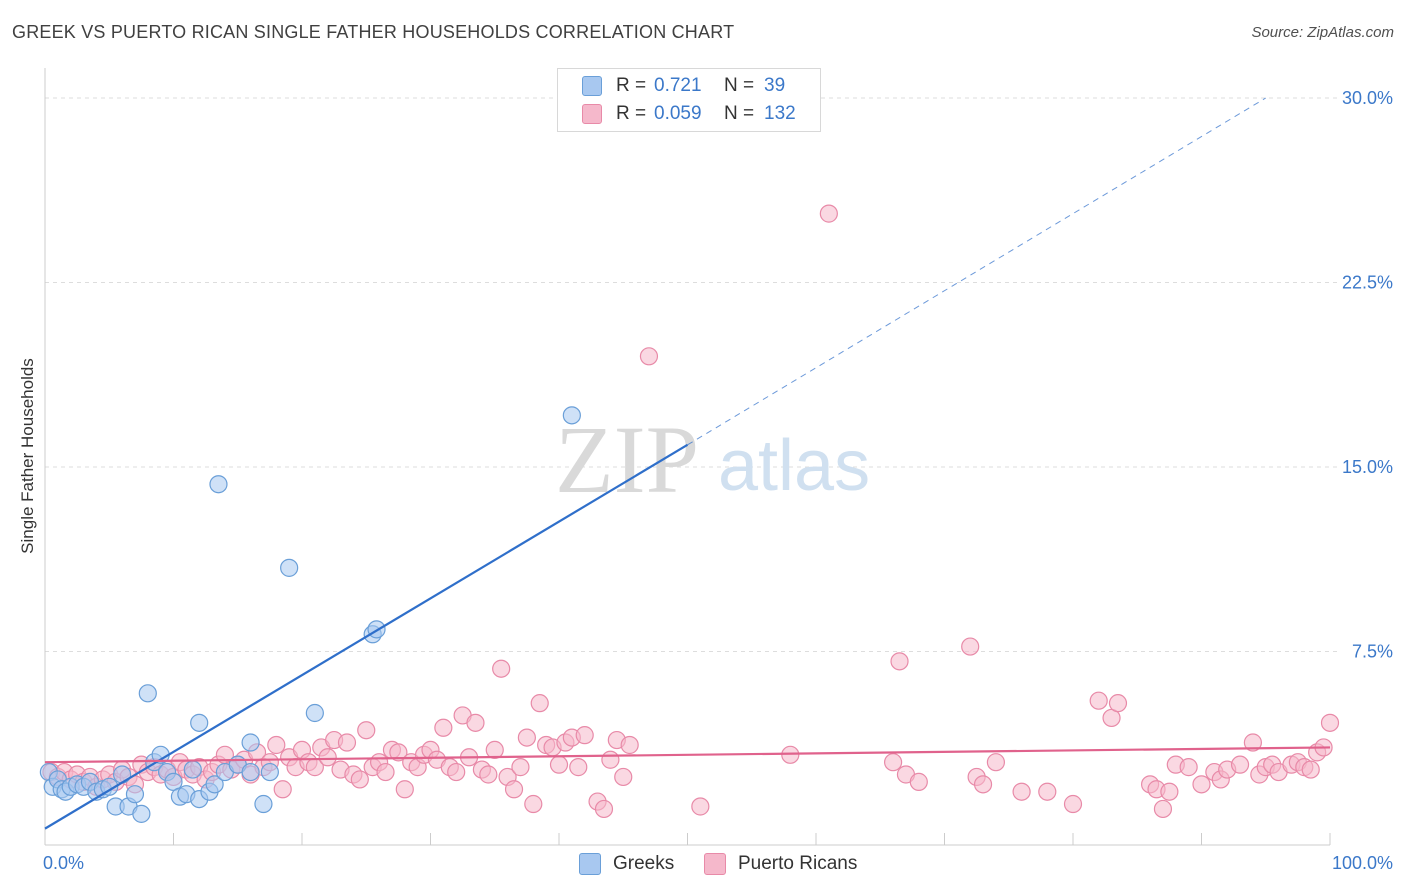 The width and height of the screenshot is (1406, 892). I want to click on stats-legend: R = 0.721 N = 39 R = 0.059 N = 132, so click(689, 100).